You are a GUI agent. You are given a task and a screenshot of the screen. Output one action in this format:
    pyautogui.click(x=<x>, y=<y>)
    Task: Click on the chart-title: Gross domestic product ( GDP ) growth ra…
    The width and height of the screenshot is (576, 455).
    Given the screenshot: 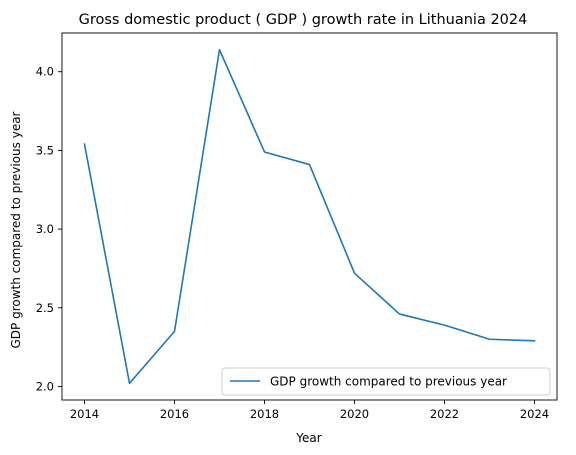 What is the action you would take?
    pyautogui.click(x=303, y=20)
    